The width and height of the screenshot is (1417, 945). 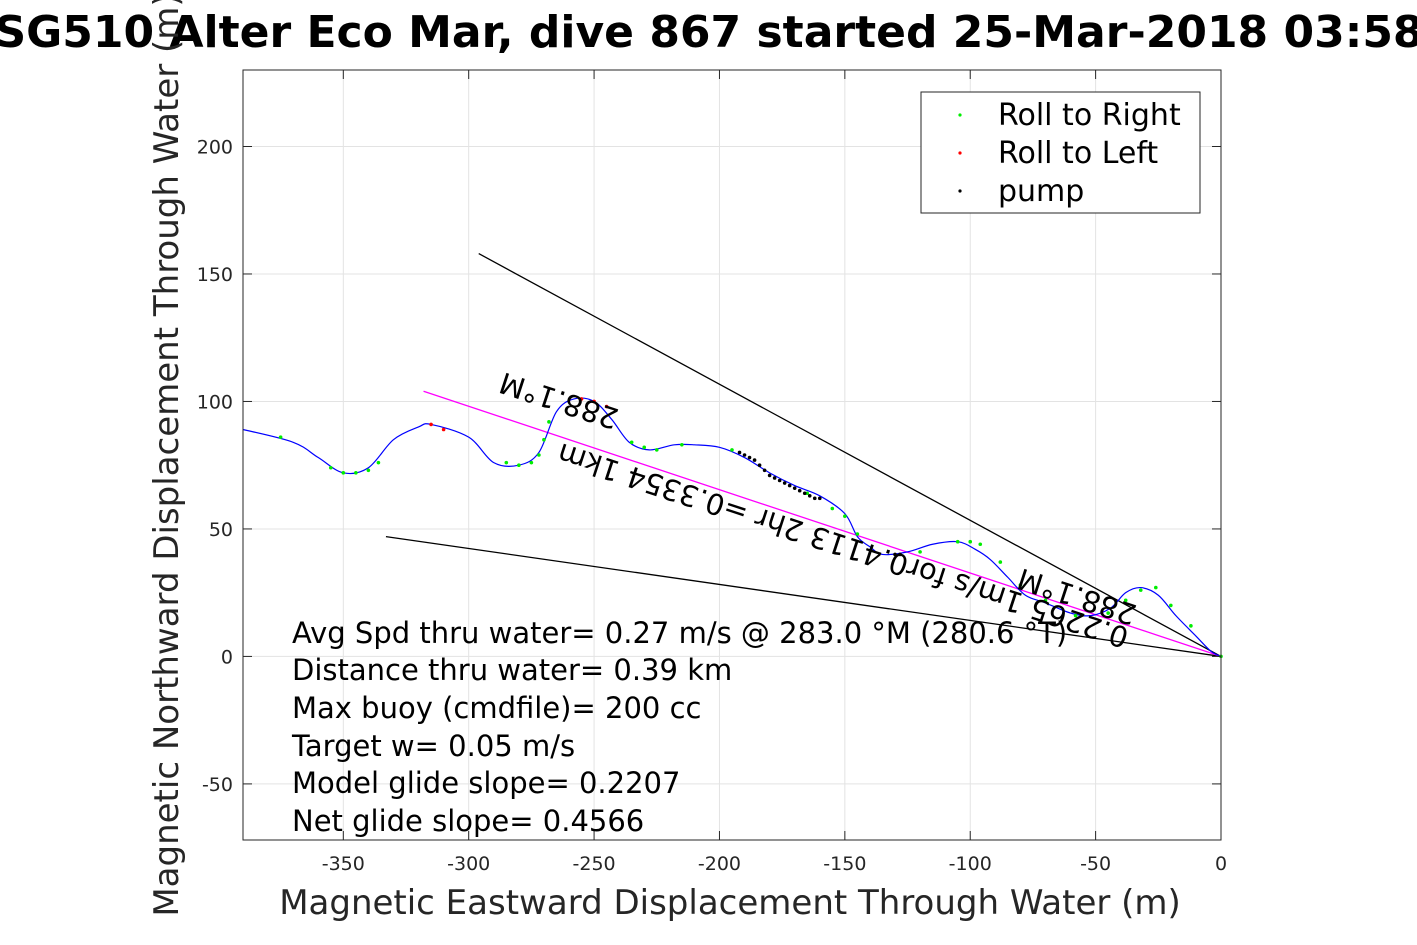 I want to click on legend-box, so click(x=1060, y=152).